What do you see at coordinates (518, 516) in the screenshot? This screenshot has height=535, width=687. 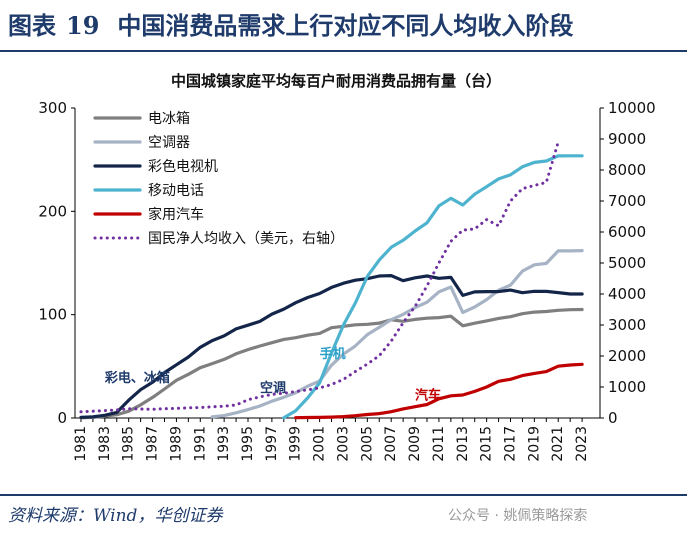 I see `watermark: 公众号 · 姚佩策略探索` at bounding box center [518, 516].